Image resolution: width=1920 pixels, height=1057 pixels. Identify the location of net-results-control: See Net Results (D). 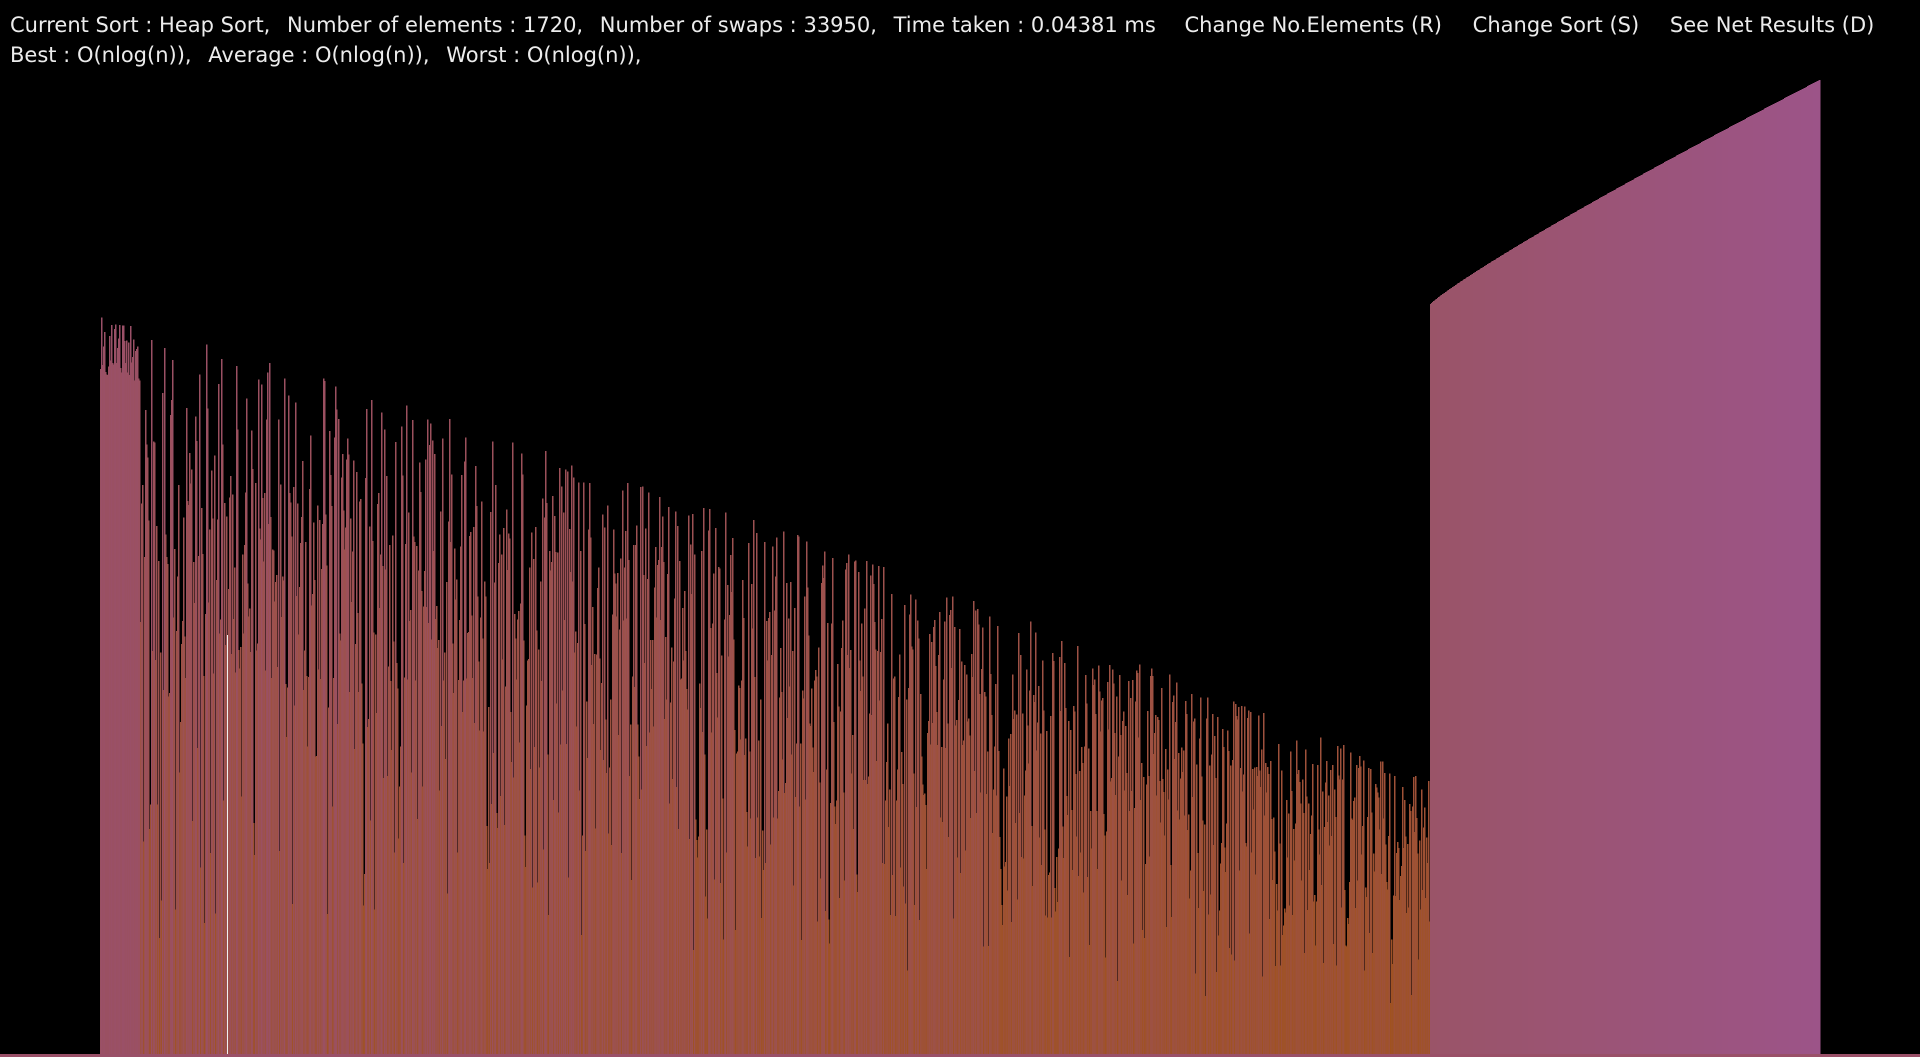
(1772, 25).